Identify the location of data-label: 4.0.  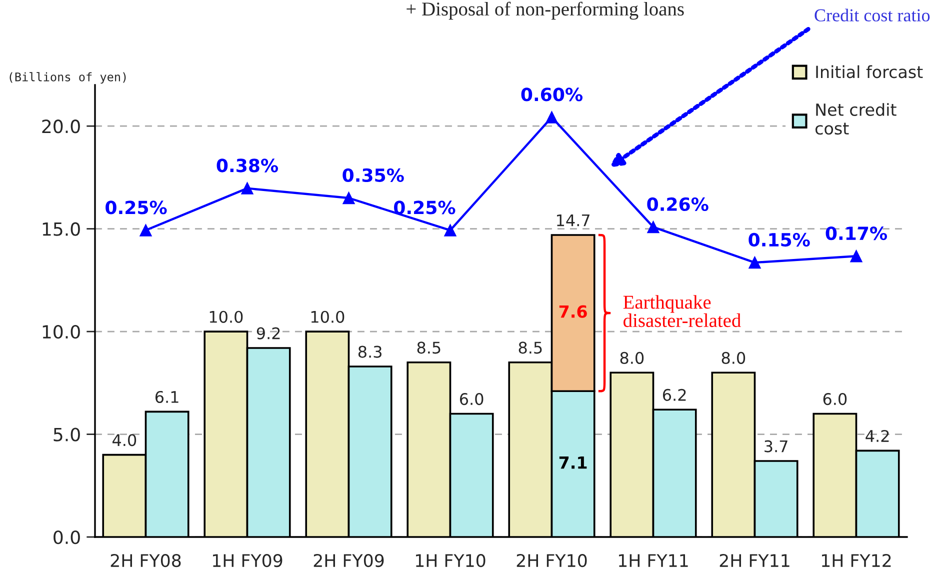
(124, 440).